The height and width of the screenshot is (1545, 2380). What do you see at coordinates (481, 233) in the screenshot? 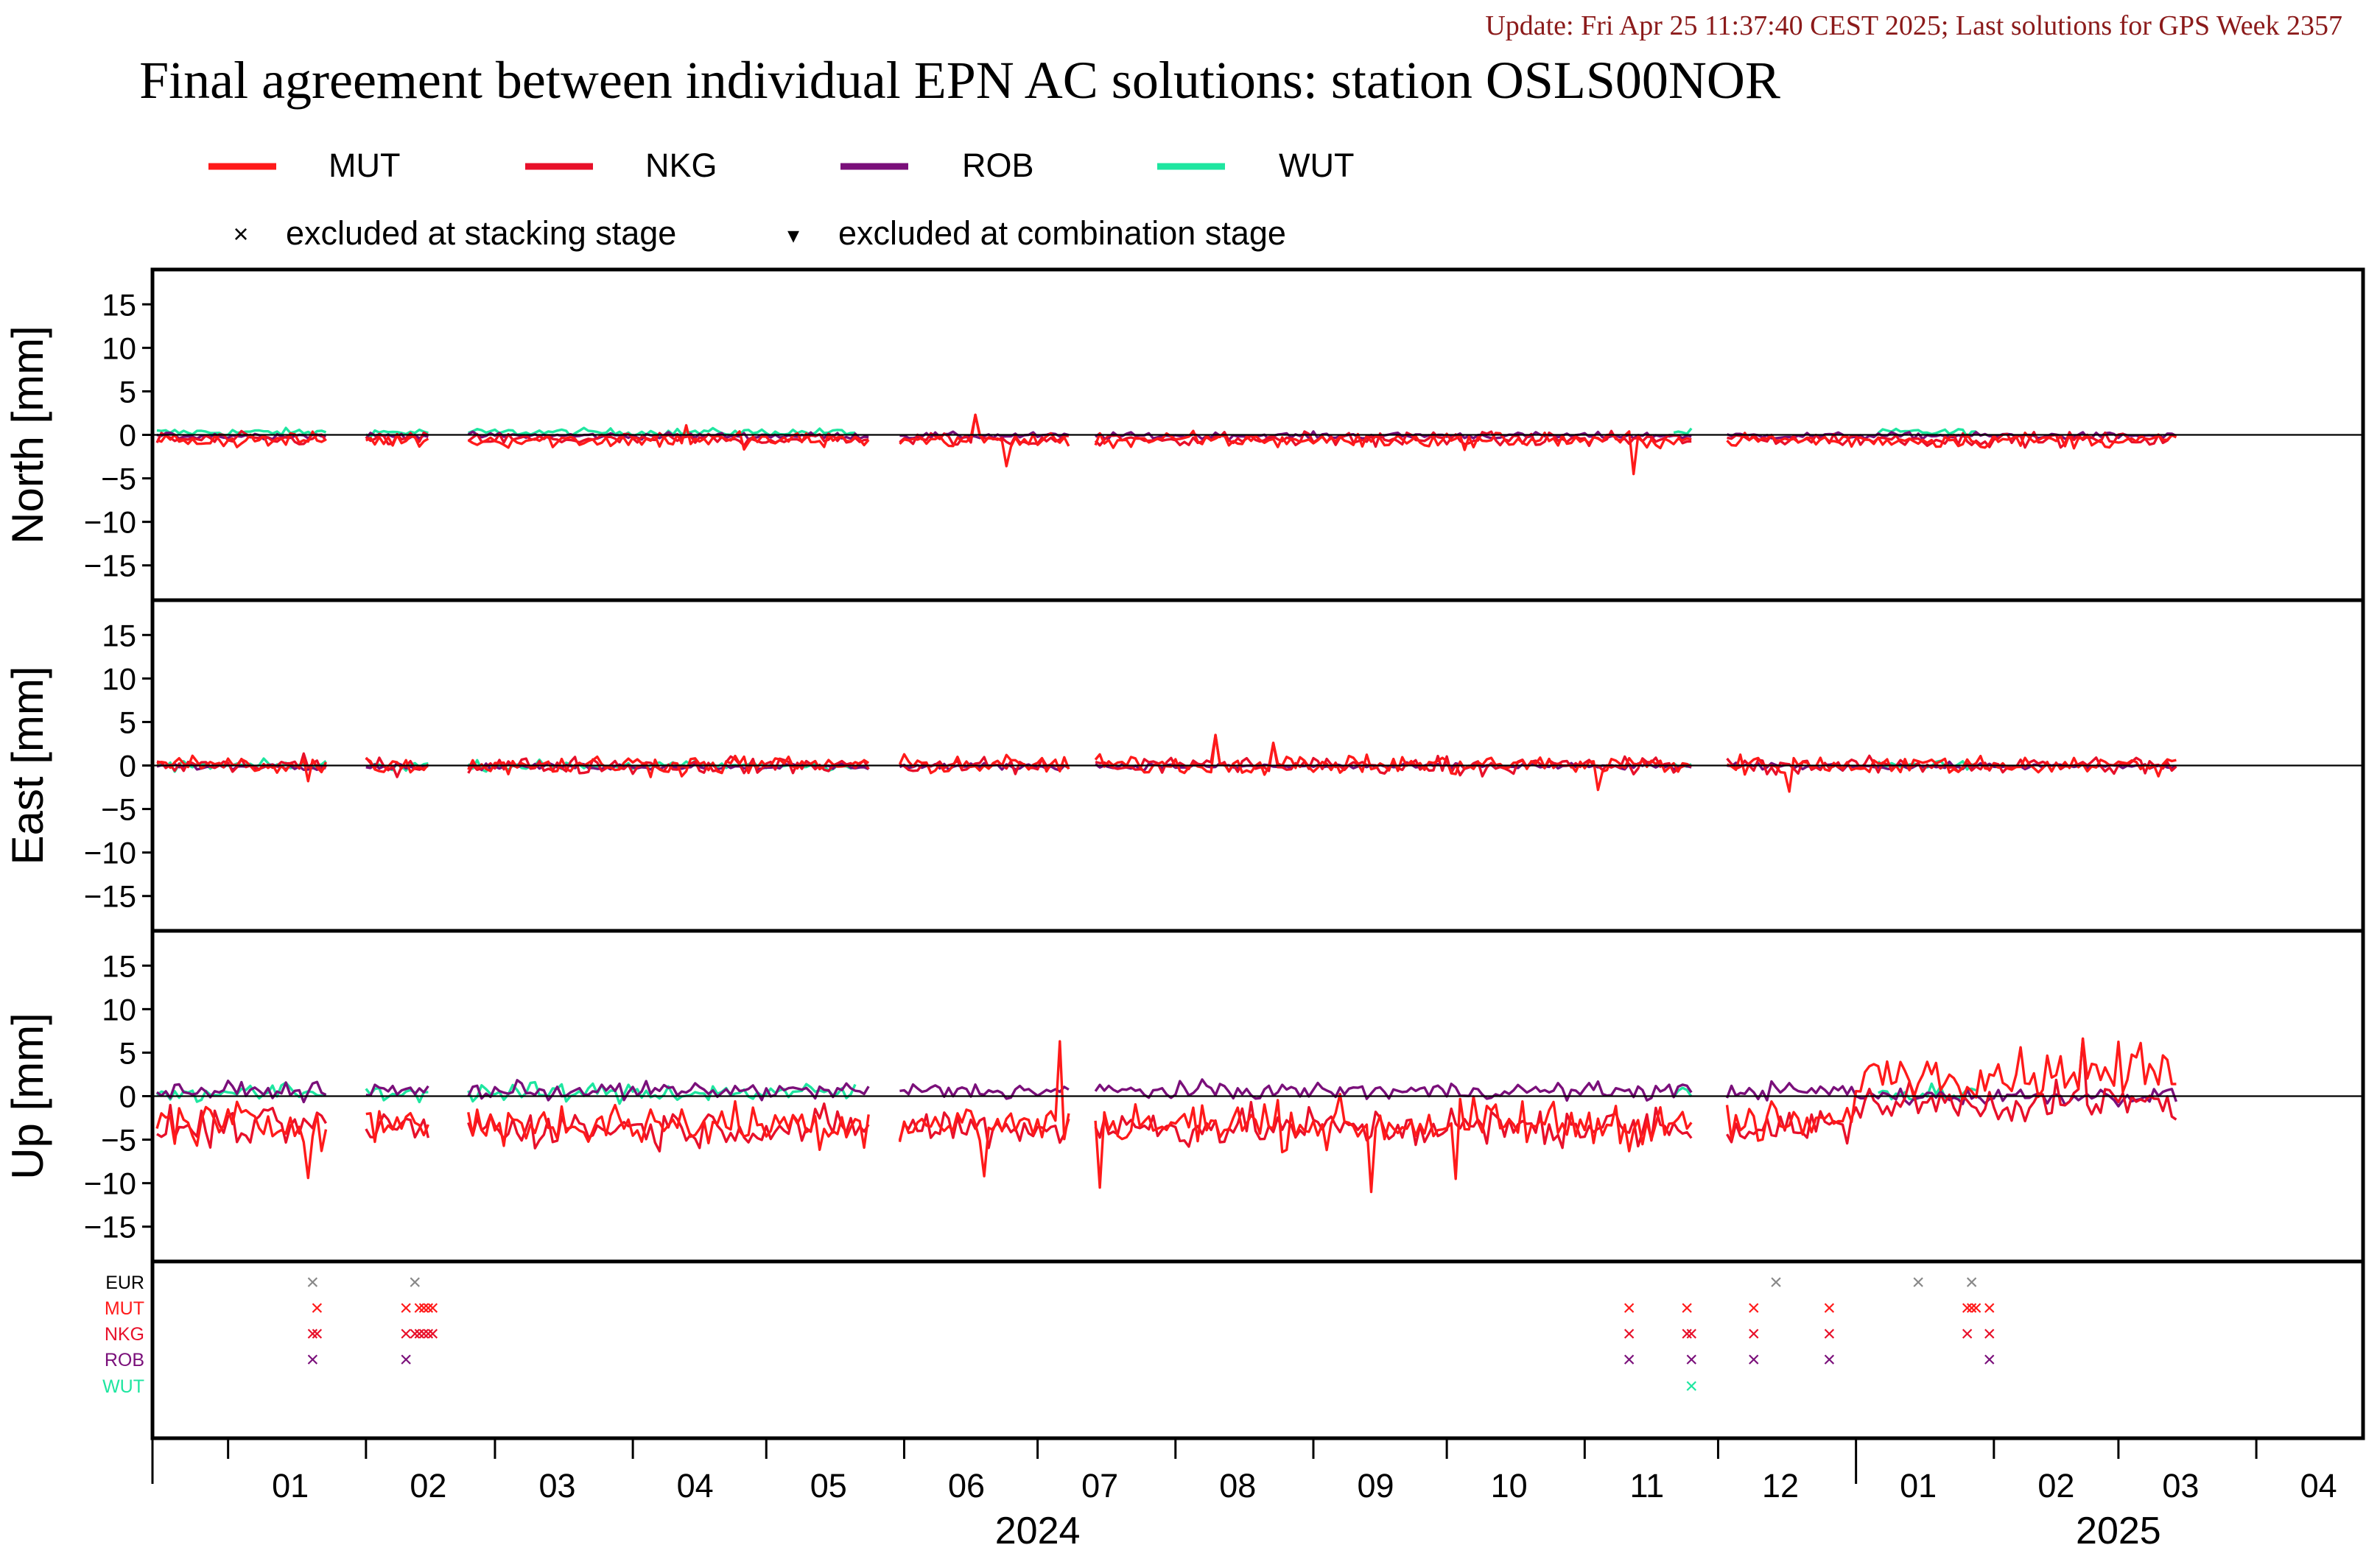
I see `stacking-marker-label: excluded at stacking stage` at bounding box center [481, 233].